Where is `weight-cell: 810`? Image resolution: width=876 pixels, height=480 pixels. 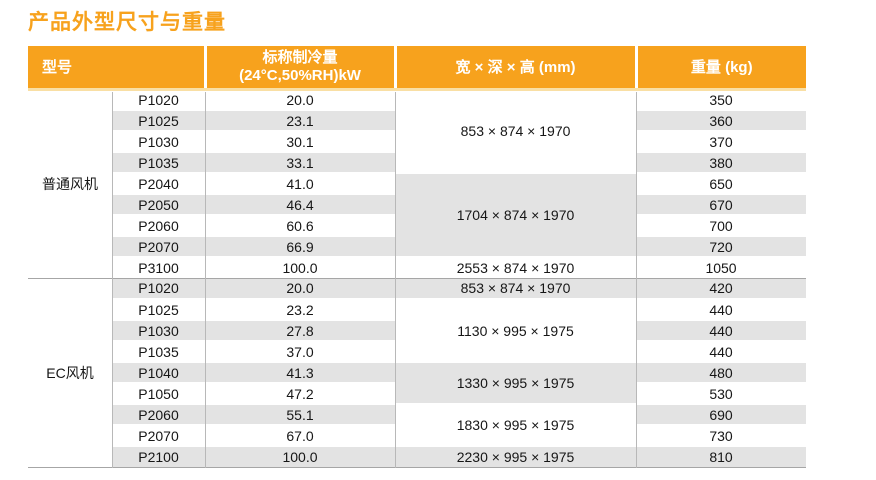
weight-cell: 810 is located at coordinates (721, 457).